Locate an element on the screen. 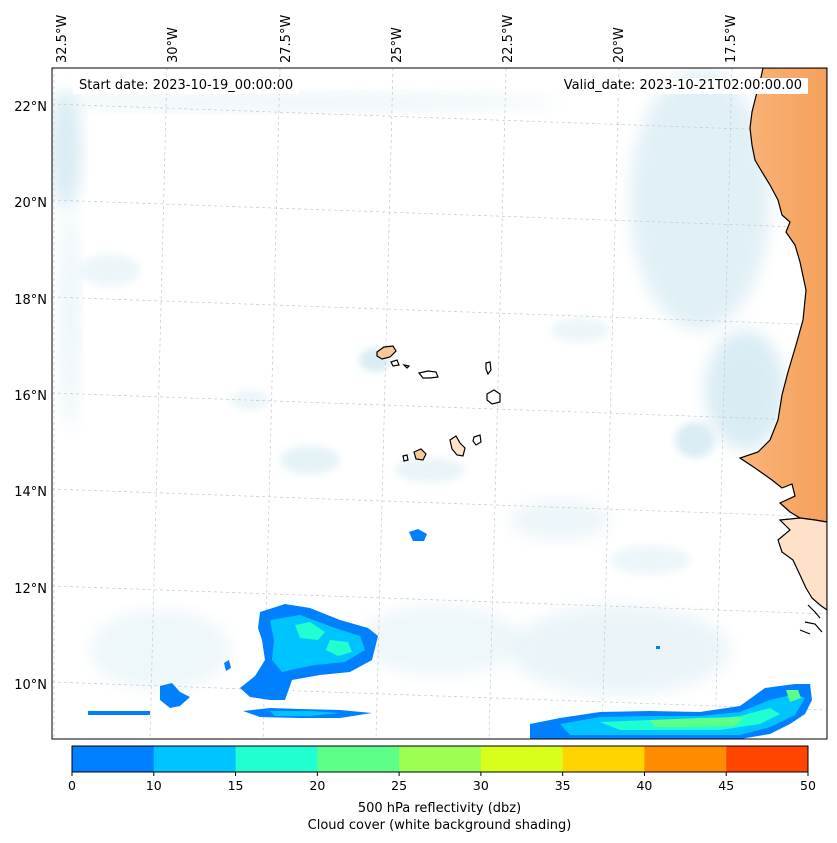 This screenshot has height=843, width=837. reflectivity-south-line-inner is located at coordinates (305, 713).